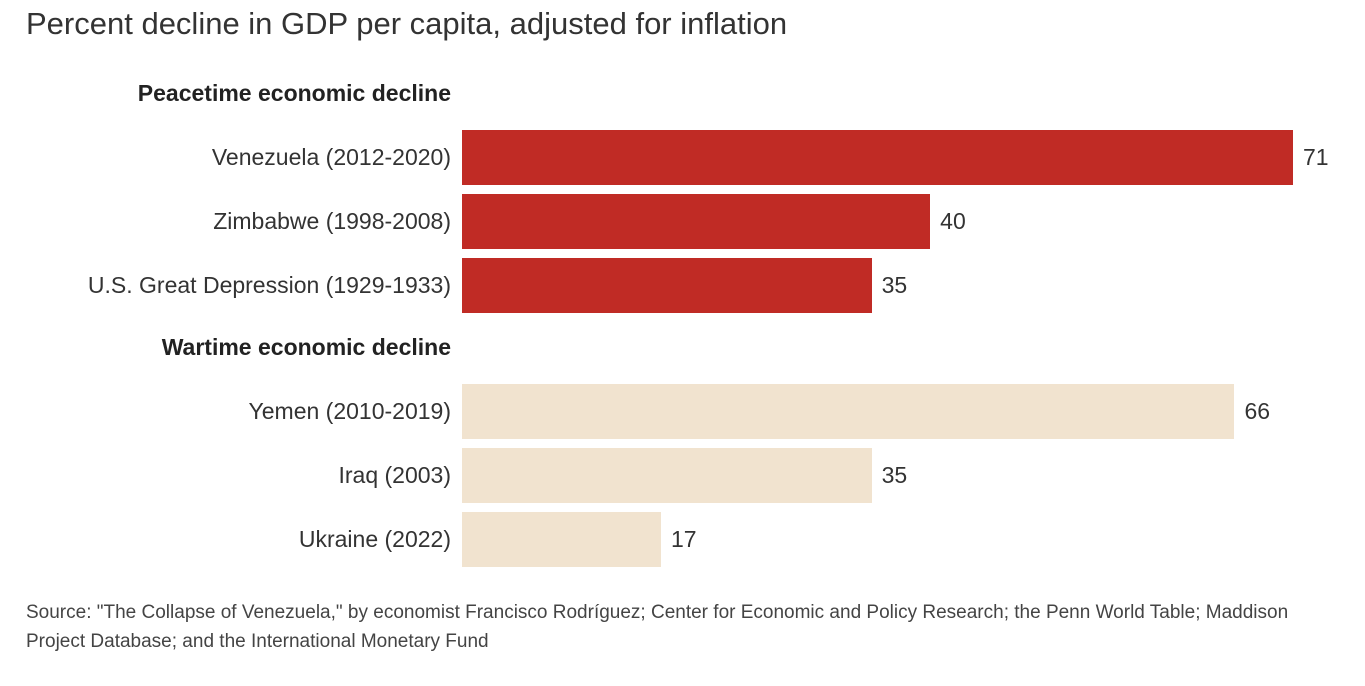  I want to click on group-title: Peacetime economic decline, so click(294, 93).